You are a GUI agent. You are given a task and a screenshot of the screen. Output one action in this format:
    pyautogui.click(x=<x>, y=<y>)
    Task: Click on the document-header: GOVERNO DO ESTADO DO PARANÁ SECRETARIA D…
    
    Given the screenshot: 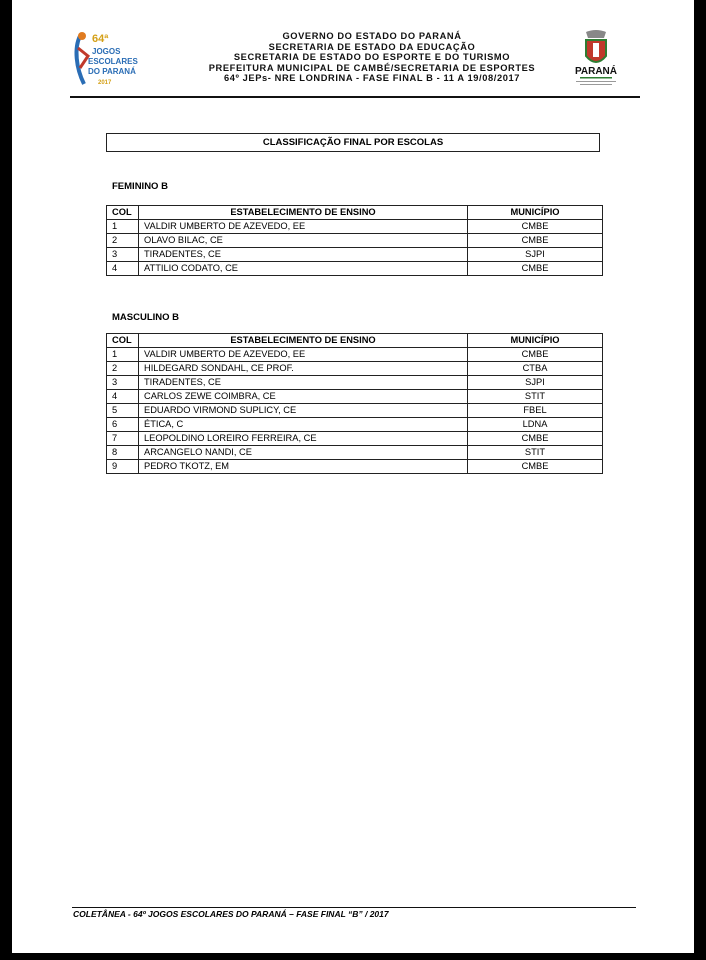 What is the action you would take?
    pyautogui.click(x=372, y=57)
    